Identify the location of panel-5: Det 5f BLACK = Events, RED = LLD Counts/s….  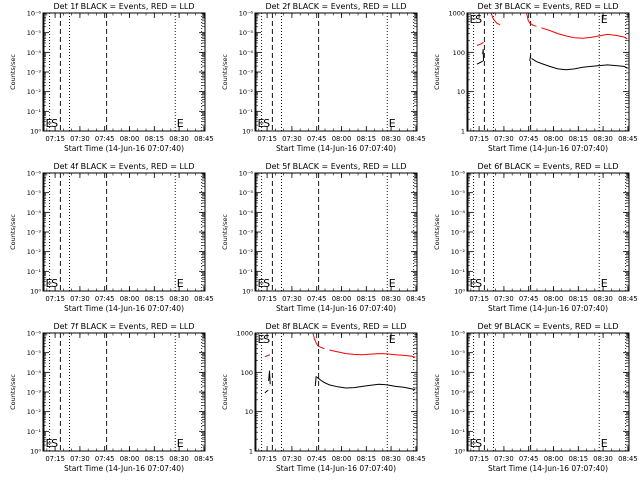
(323, 237).